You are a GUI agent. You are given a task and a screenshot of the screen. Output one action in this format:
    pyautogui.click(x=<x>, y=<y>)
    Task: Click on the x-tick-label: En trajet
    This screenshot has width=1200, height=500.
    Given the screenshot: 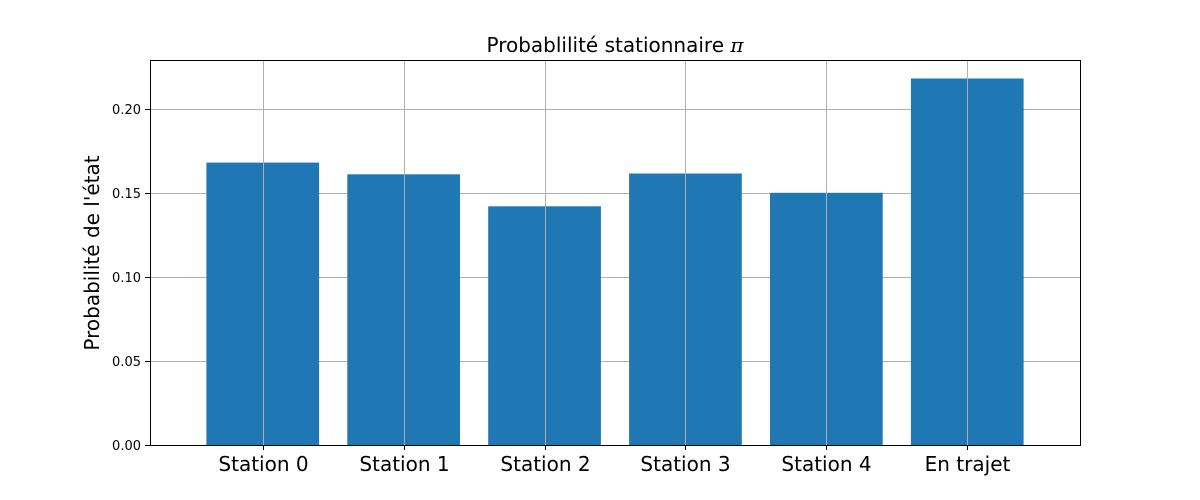 What is the action you would take?
    pyautogui.click(x=968, y=464)
    